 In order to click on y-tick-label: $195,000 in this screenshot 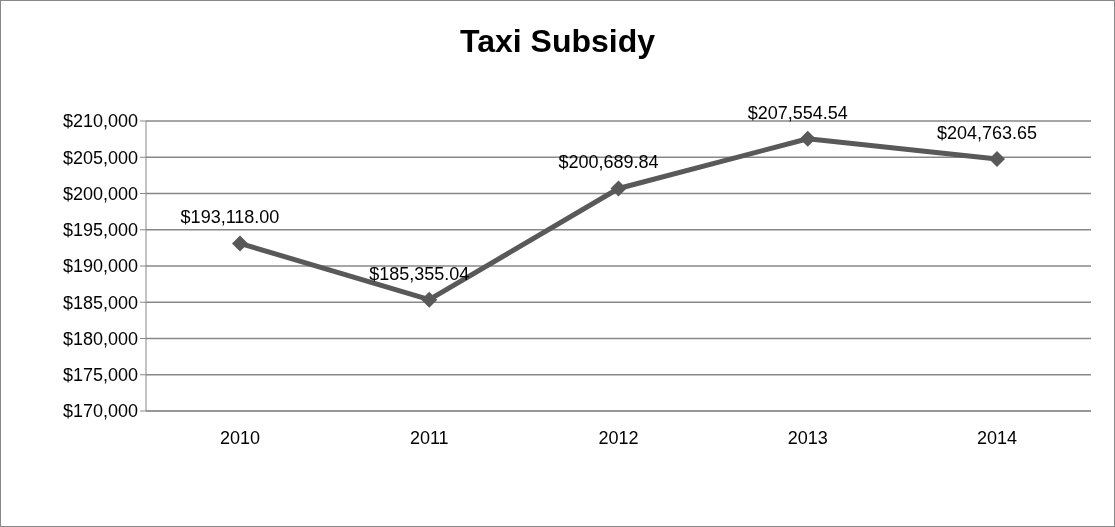, I will do `click(100, 230)`.